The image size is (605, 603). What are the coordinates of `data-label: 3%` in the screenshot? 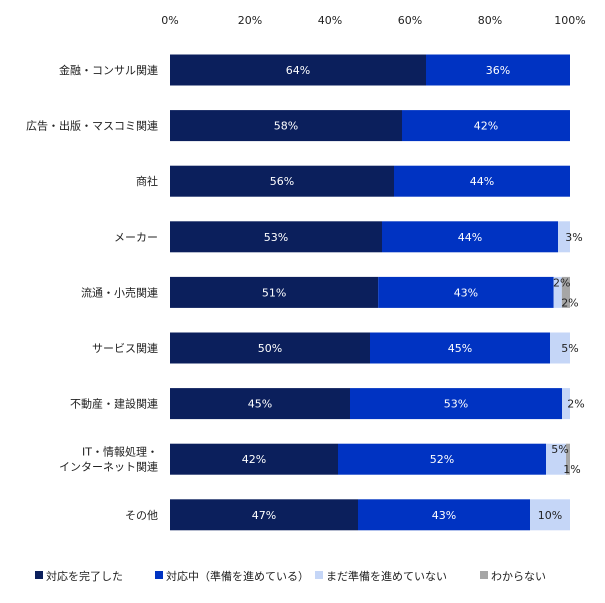 It's located at (573, 237).